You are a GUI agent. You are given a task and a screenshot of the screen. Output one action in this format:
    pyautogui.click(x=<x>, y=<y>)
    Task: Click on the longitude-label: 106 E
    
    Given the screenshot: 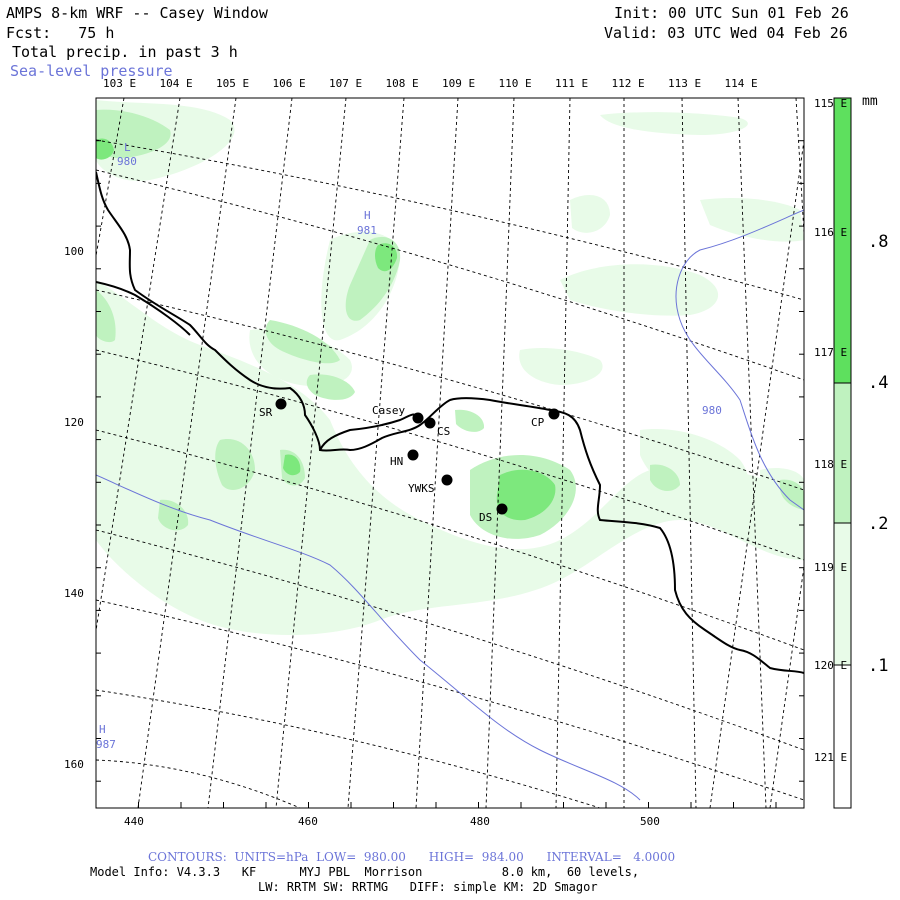 What is the action you would take?
    pyautogui.click(x=289, y=83)
    